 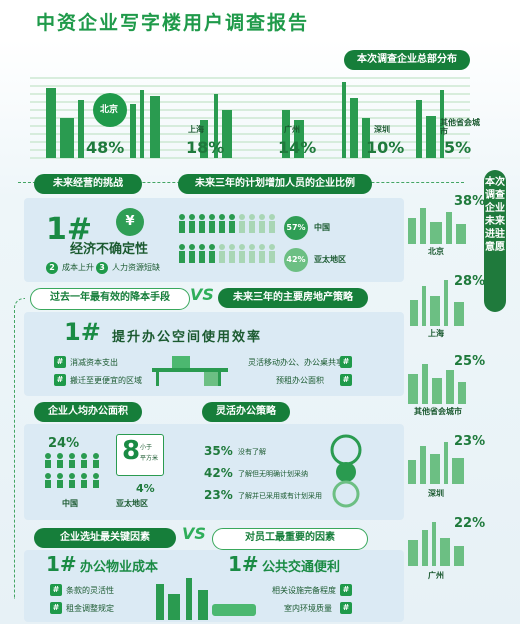 What do you see at coordinates (296, 228) in the screenshot?
I see `hiring-china-value: 57%` at bounding box center [296, 228].